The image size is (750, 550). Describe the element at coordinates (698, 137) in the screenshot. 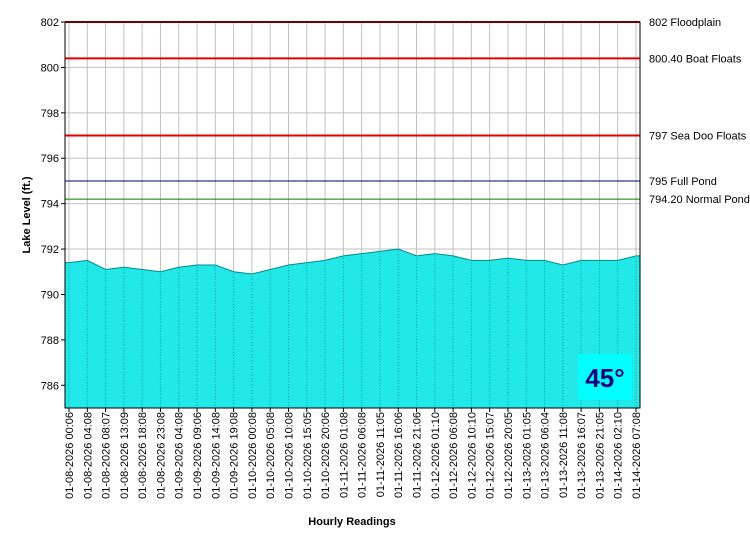

I see `reference-label: 797 Sea Doo Floats` at that location.